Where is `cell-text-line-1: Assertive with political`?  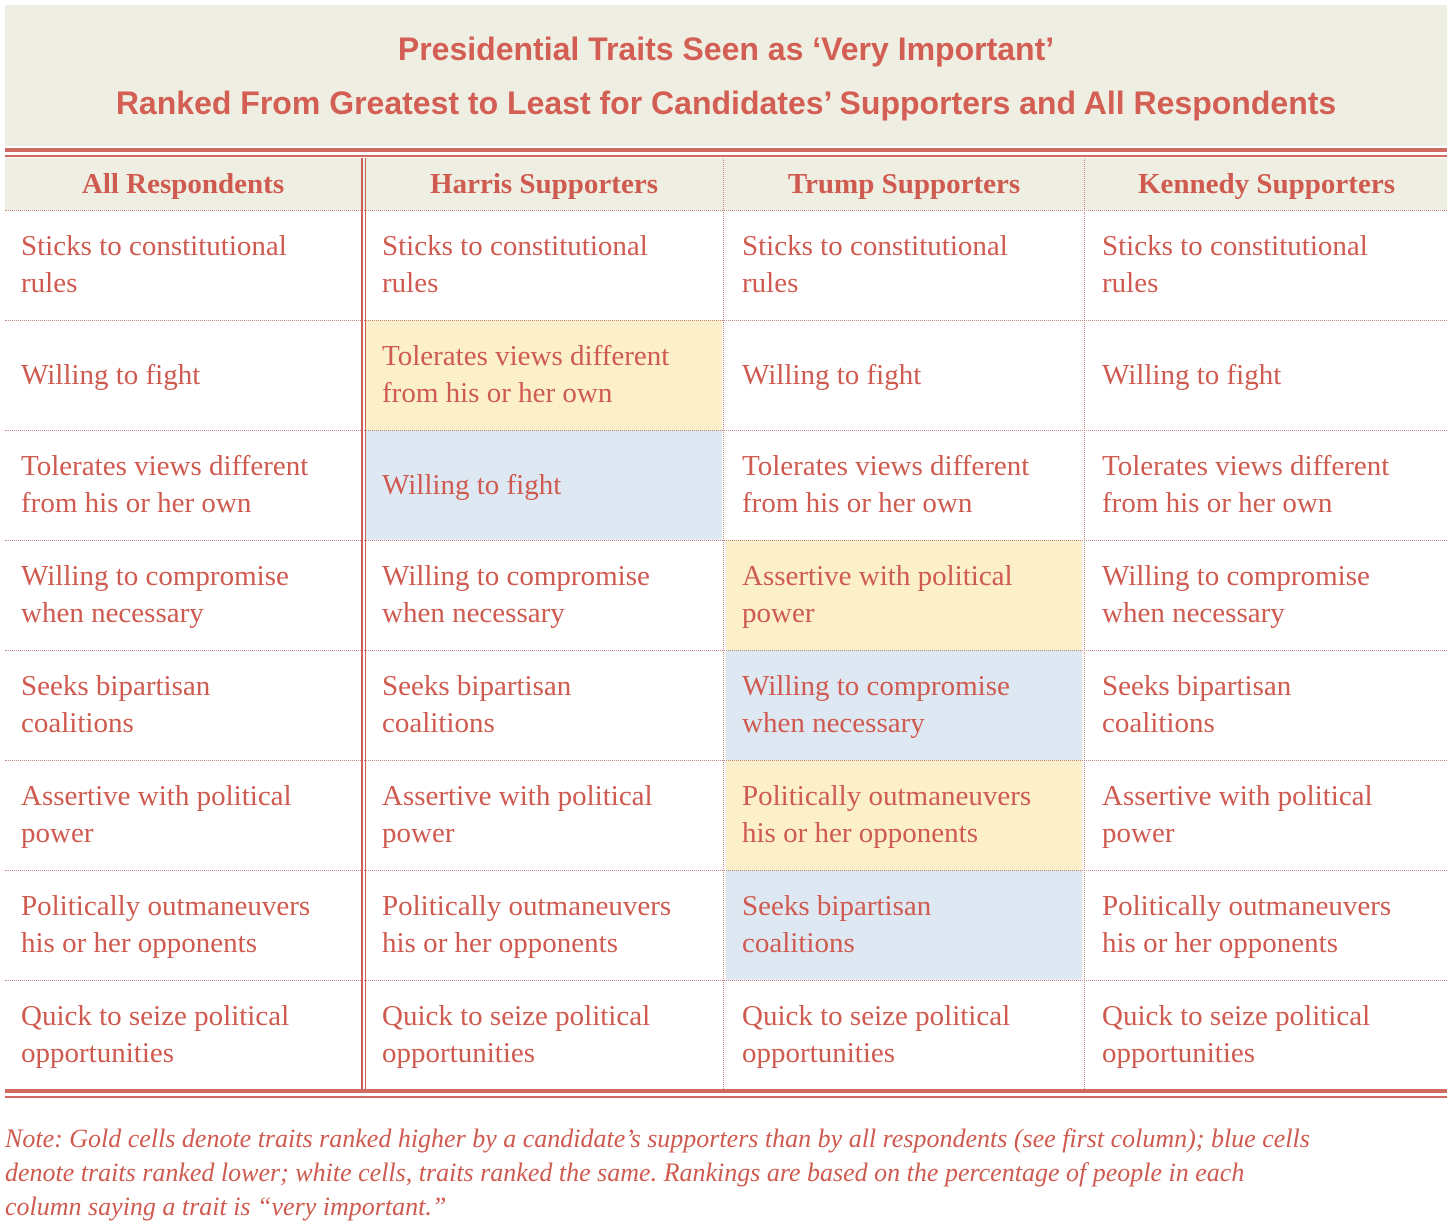
cell-text-line-1: Assertive with political is located at coordinates (156, 796).